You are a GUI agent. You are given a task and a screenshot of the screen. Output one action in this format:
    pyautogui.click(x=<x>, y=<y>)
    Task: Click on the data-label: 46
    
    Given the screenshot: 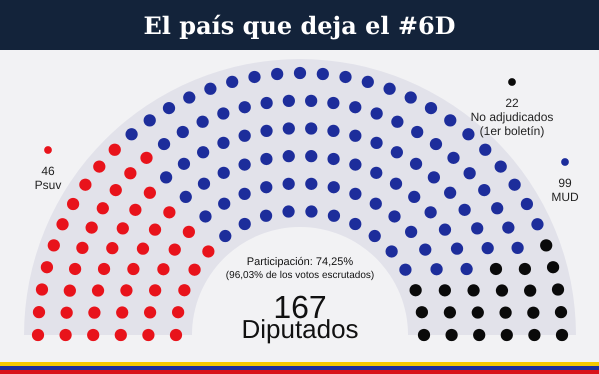 What is the action you would take?
    pyautogui.click(x=48, y=171)
    